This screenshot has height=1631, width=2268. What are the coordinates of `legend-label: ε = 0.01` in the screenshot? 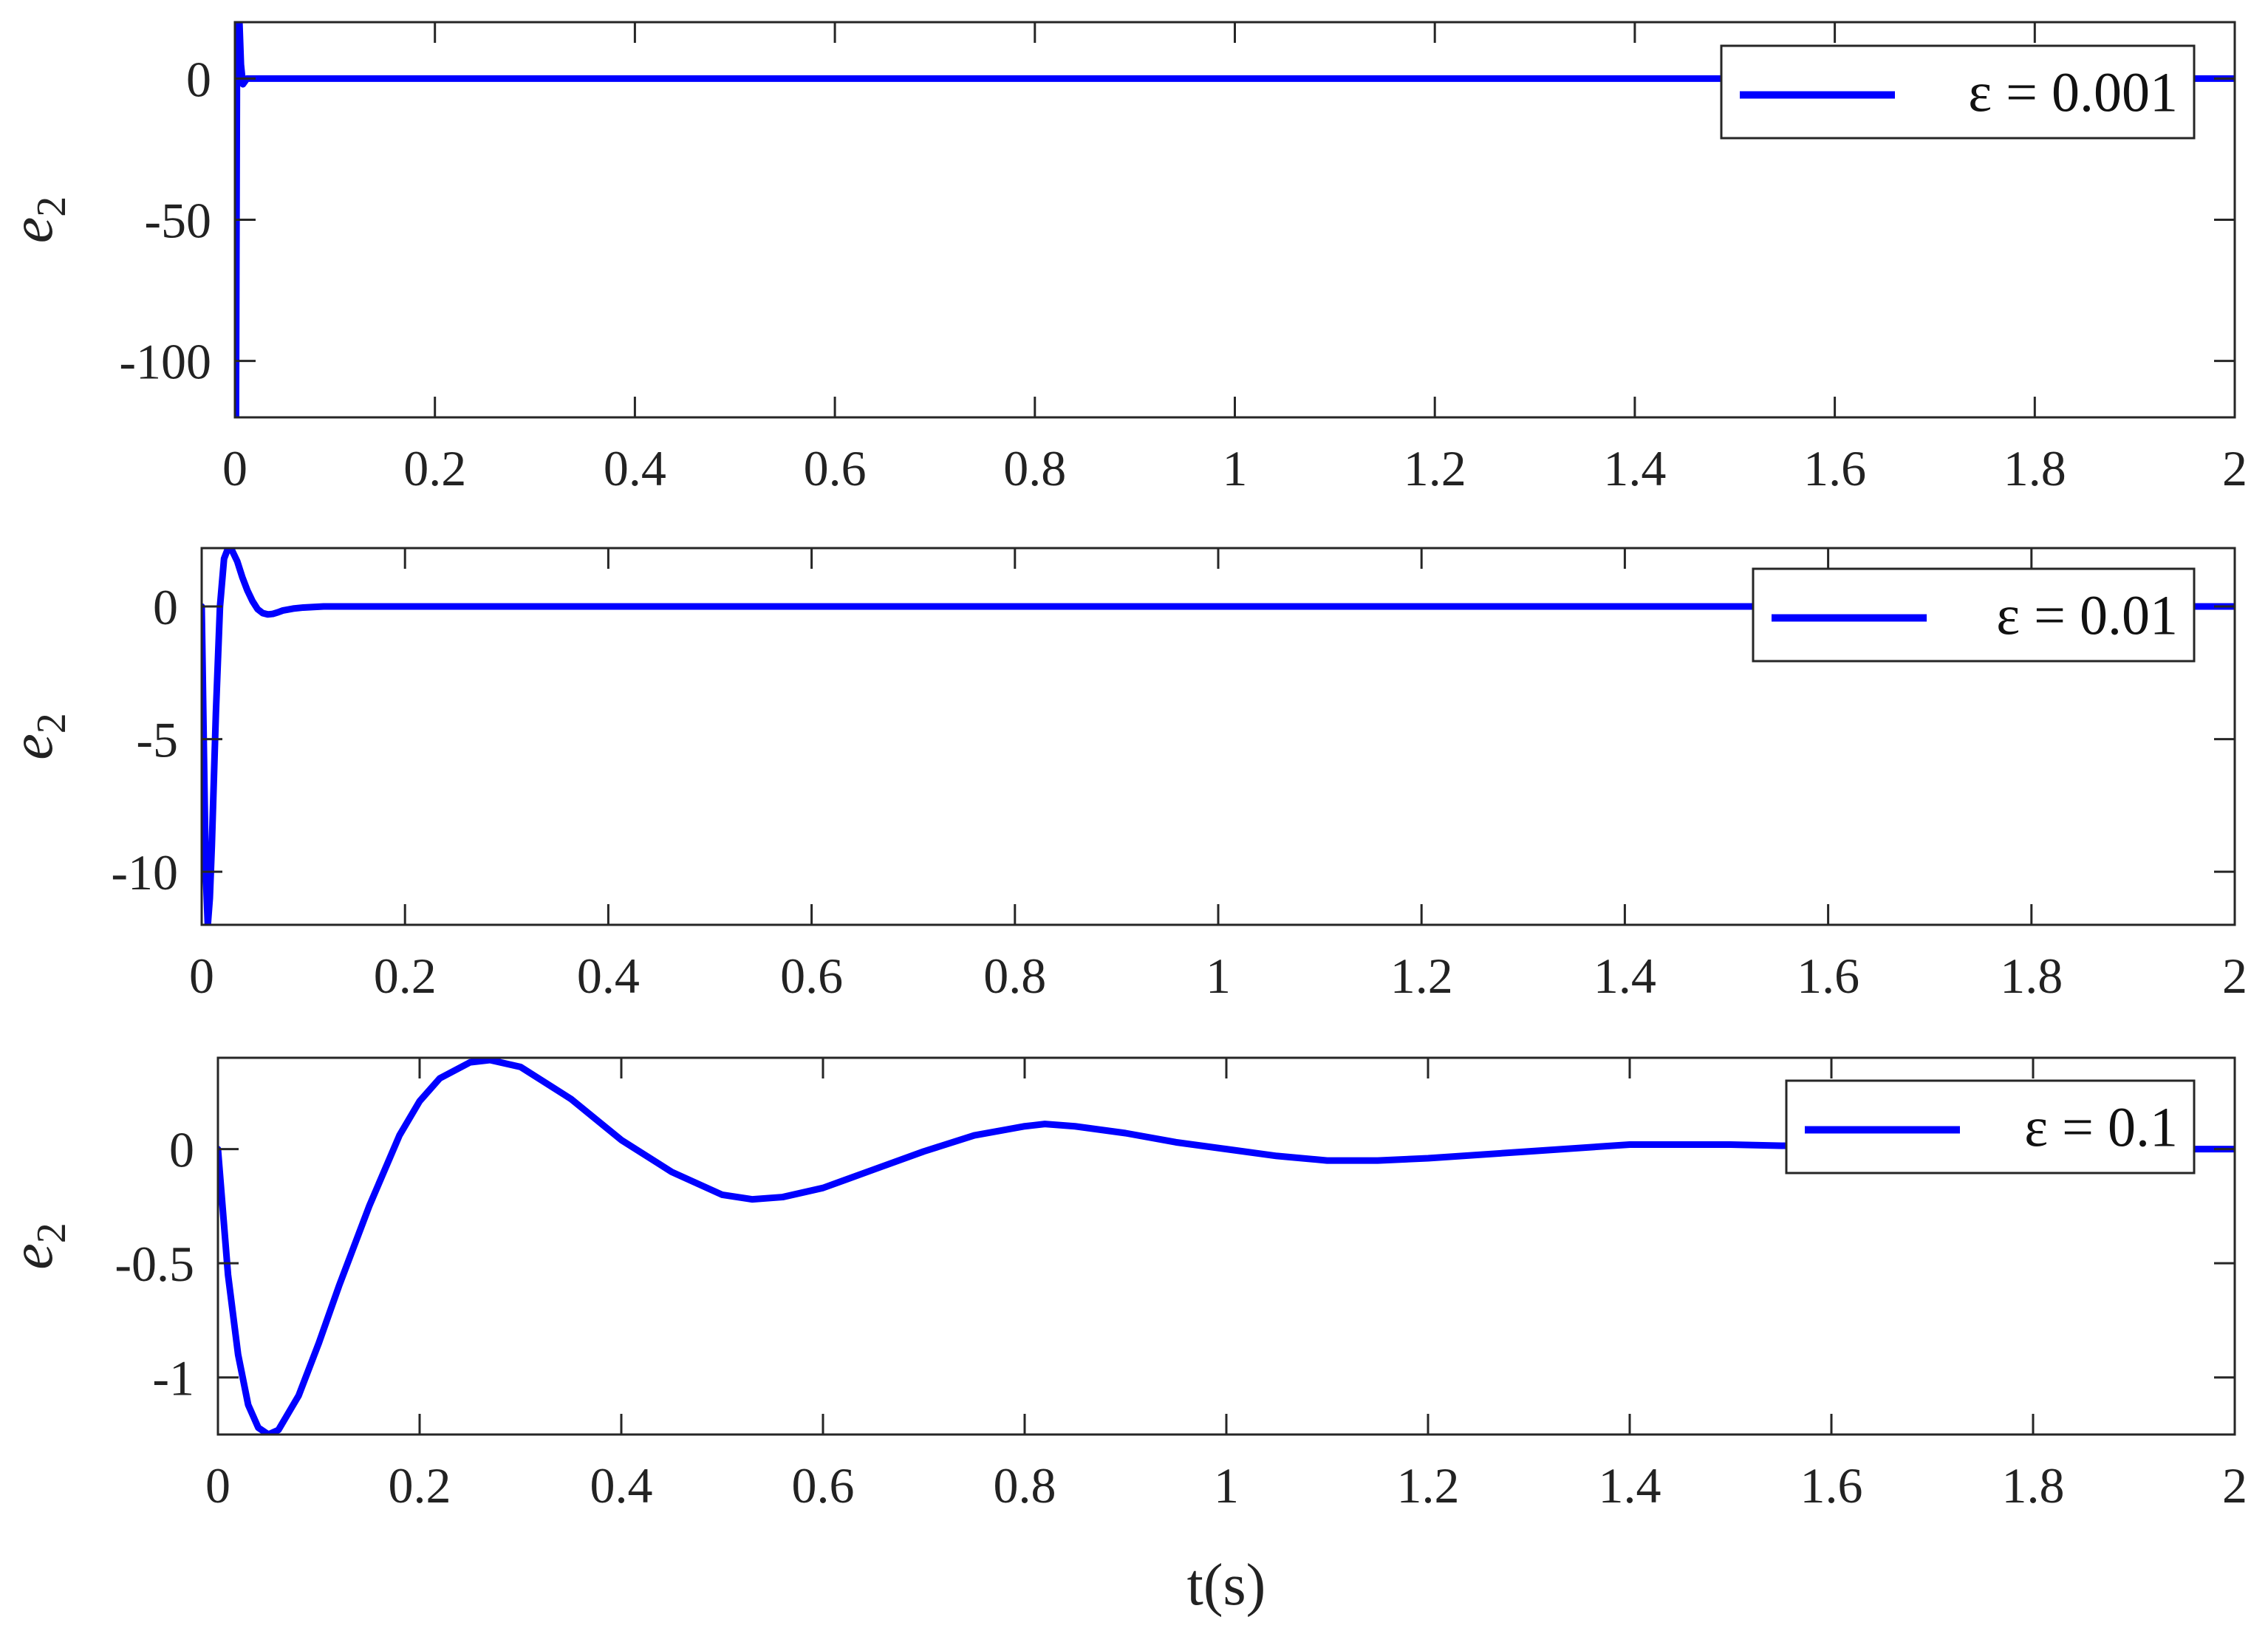 It's located at (2087, 616).